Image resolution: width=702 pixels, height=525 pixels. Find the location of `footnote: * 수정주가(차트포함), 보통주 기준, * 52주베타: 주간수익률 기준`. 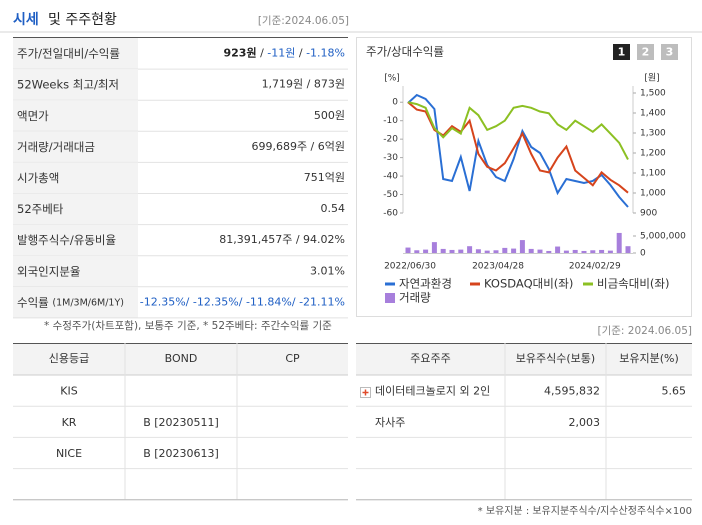

footnote: * 수정주가(차트포함), 보통주 기준, * 52주베타: 주간수익률 기준 is located at coordinates (188, 326).